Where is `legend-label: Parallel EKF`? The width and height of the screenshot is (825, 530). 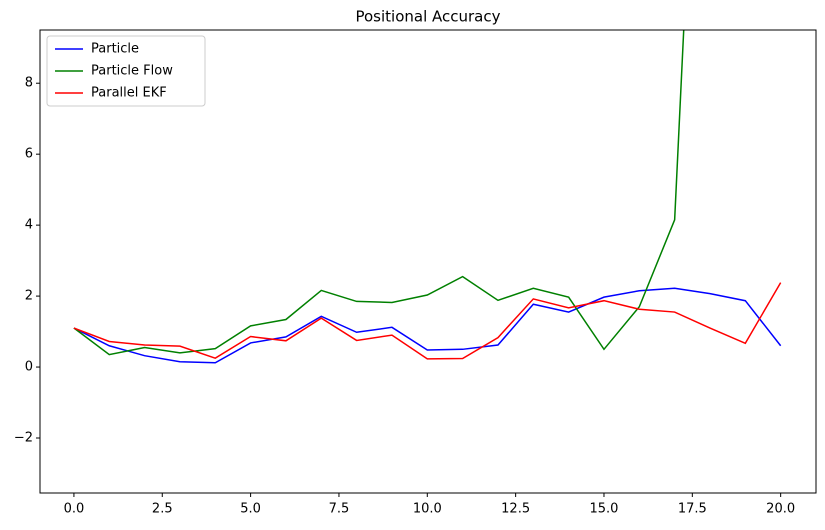
legend-label: Parallel EKF is located at coordinates (129, 93).